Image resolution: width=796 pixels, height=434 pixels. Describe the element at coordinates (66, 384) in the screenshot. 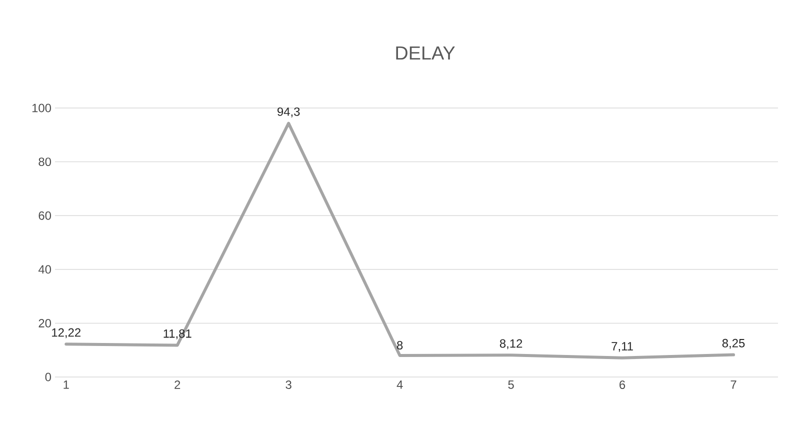

I see `x-tick-label: 1` at that location.